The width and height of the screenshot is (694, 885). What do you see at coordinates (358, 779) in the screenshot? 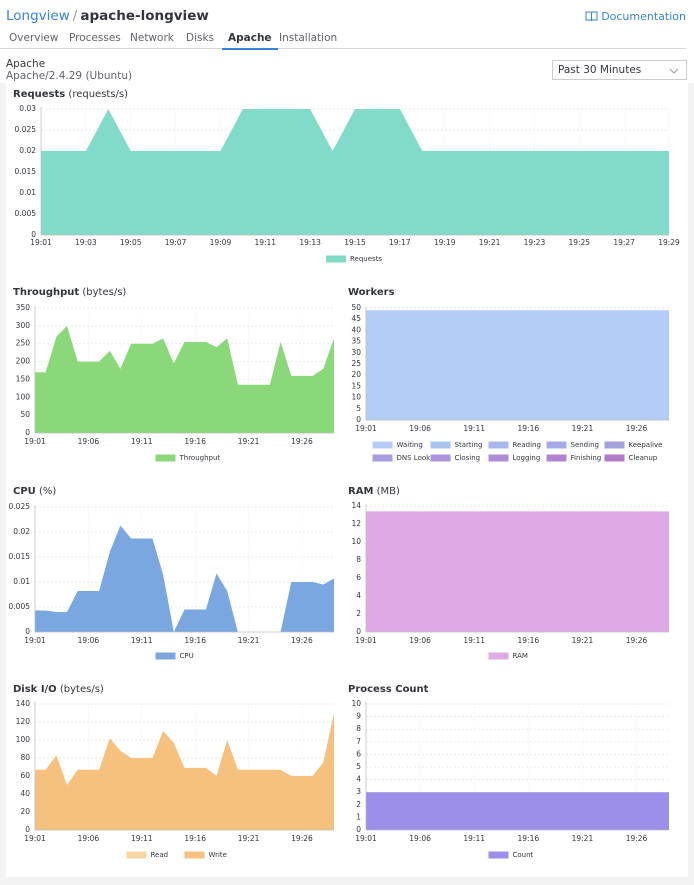
I see `y-tick-label: 4` at bounding box center [358, 779].